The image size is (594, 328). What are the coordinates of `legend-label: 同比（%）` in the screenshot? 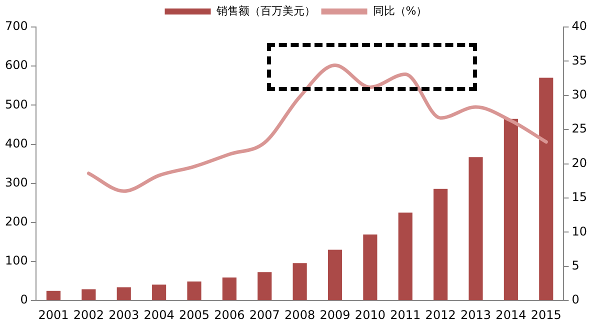 It's located at (400, 11).